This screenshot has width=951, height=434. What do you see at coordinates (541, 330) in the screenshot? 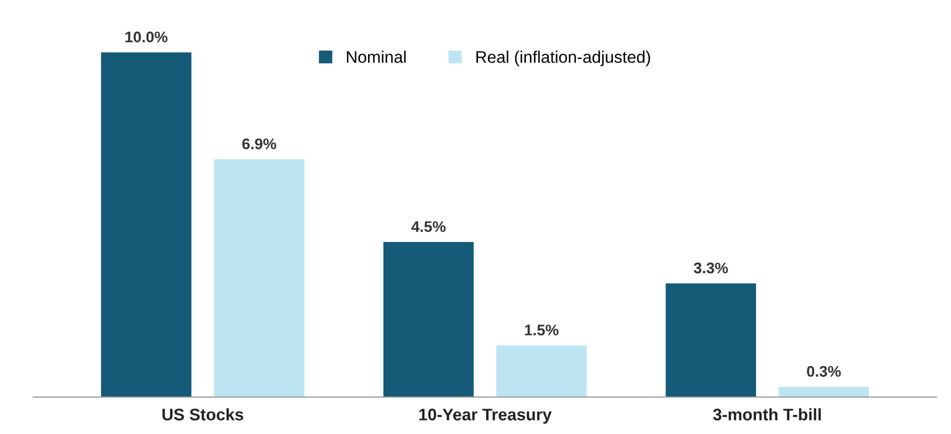
I see `data-label: 1.5%` at bounding box center [541, 330].